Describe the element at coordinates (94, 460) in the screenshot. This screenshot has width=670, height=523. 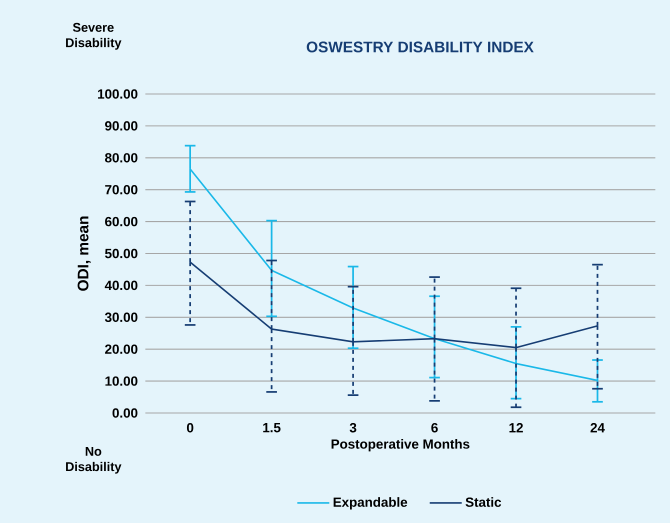
I see `text: No Disability` at that location.